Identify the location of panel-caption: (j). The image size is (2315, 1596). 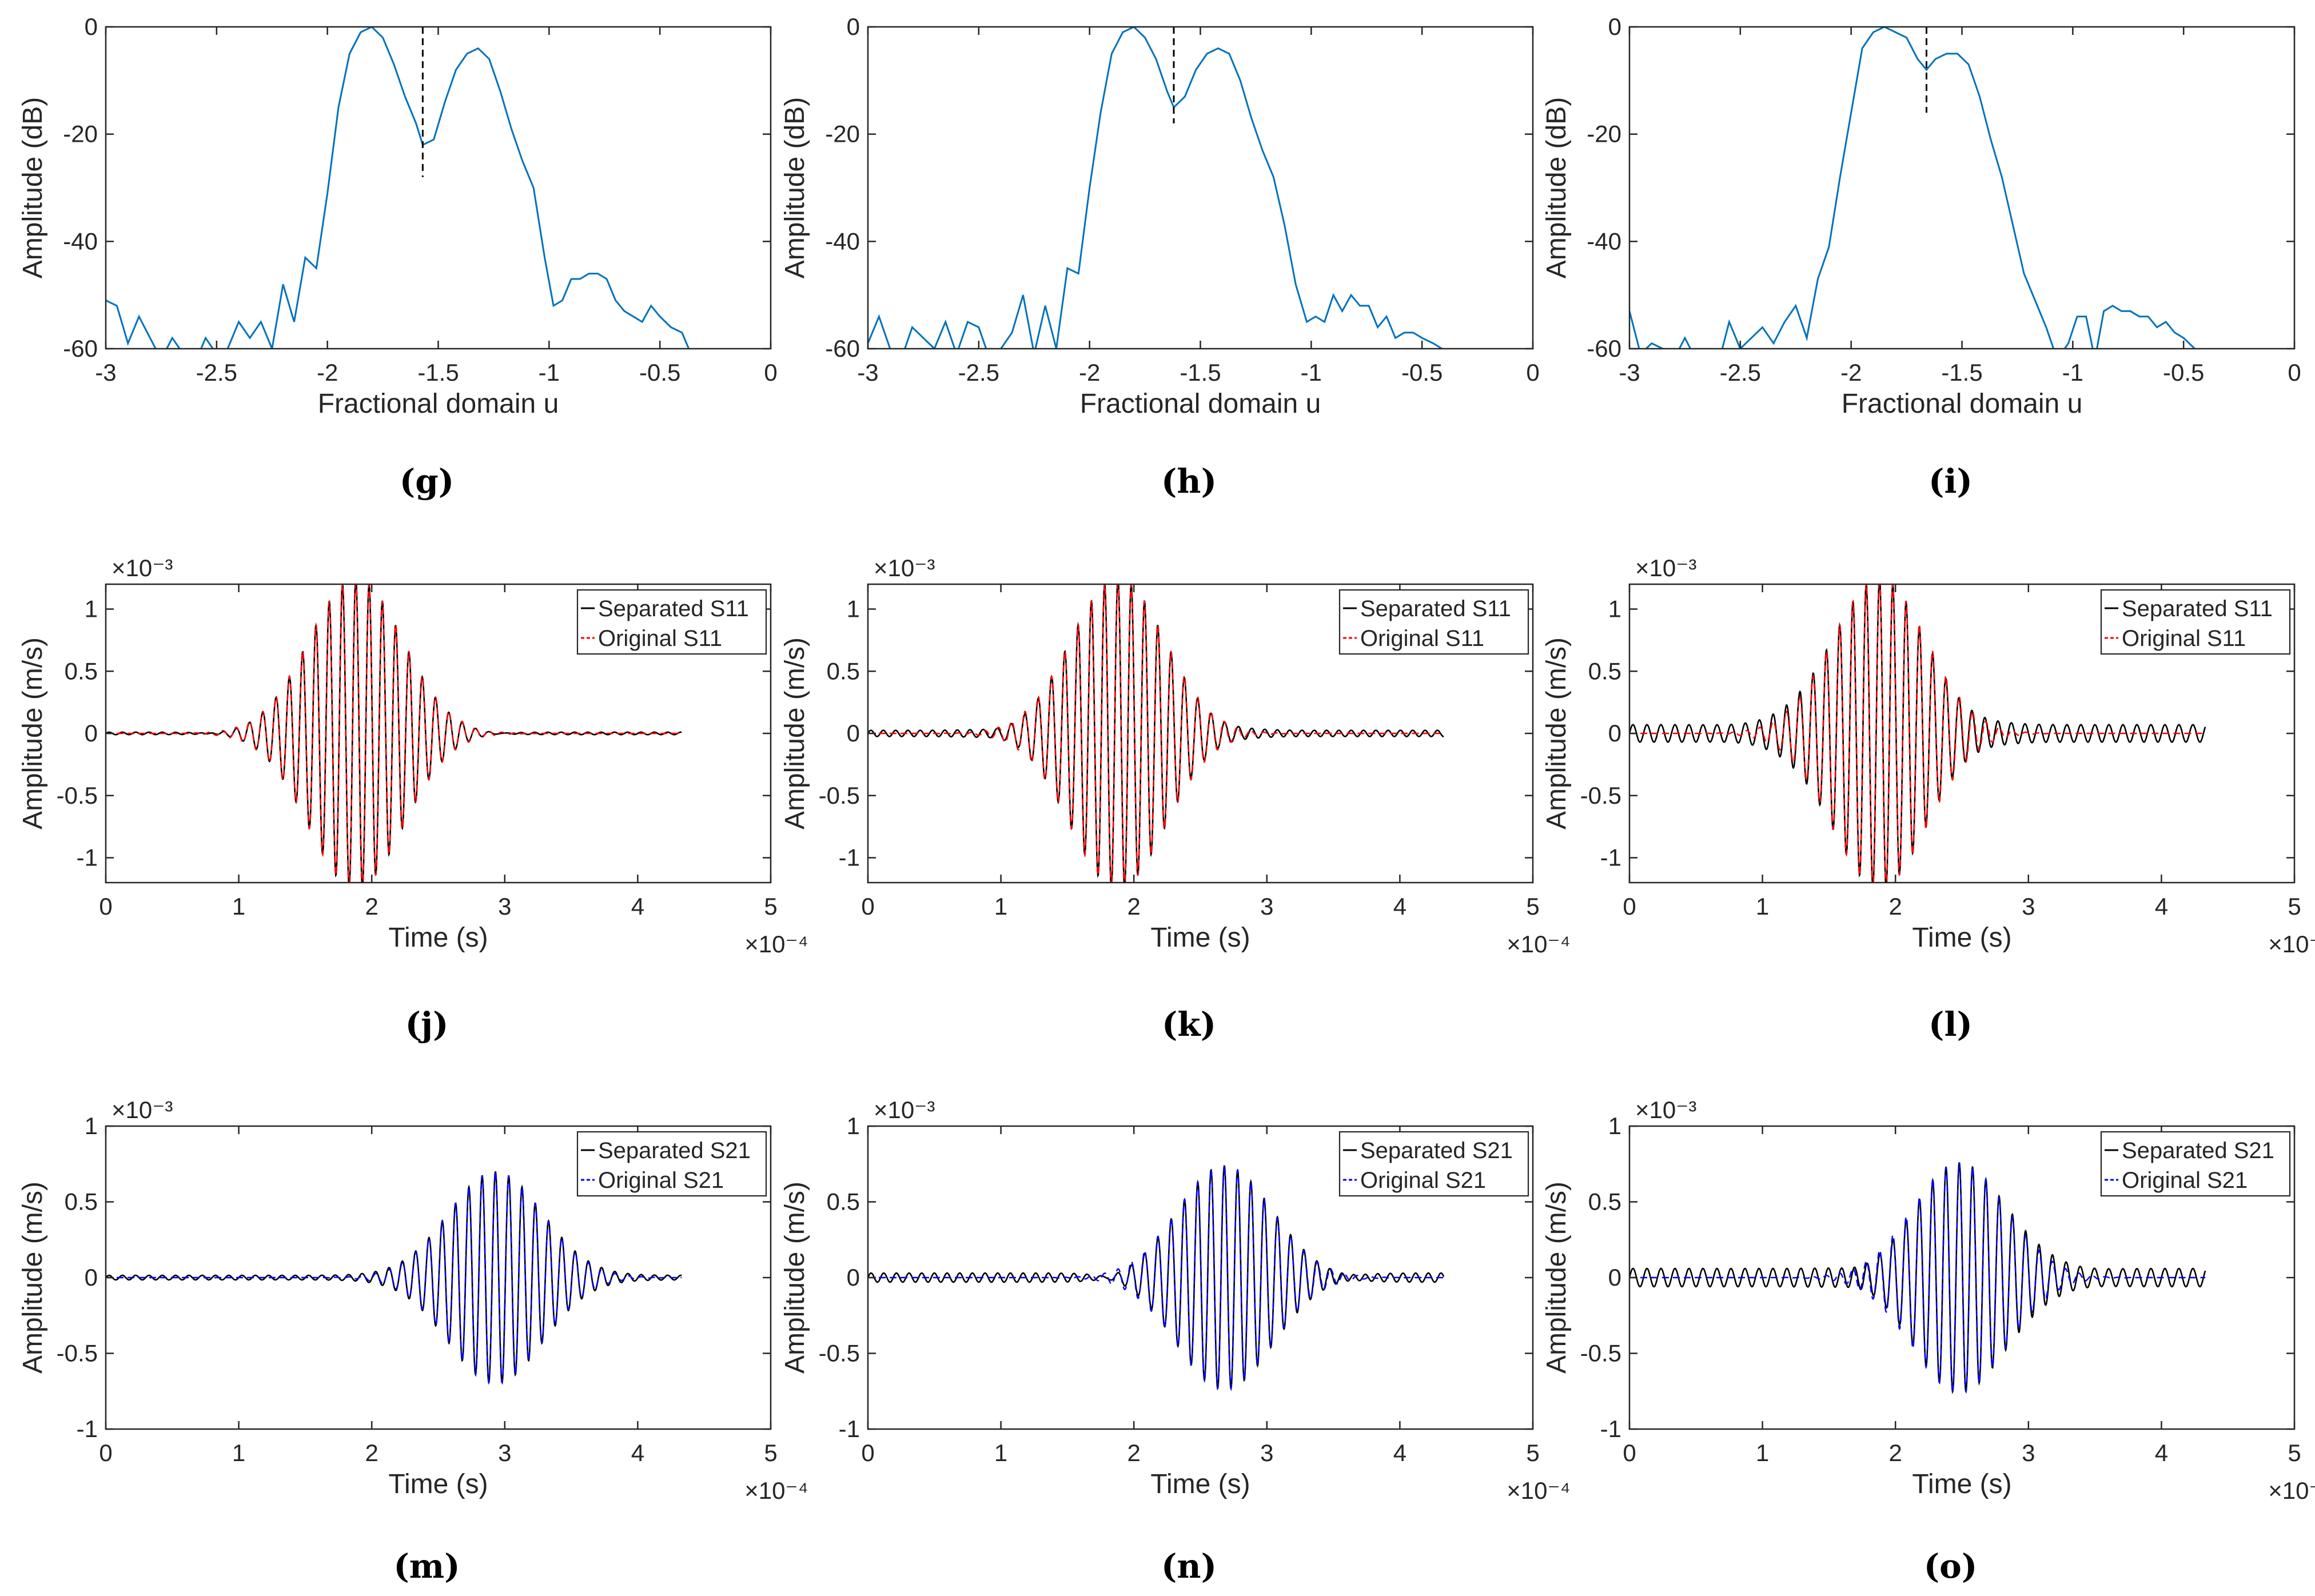
(427, 1024).